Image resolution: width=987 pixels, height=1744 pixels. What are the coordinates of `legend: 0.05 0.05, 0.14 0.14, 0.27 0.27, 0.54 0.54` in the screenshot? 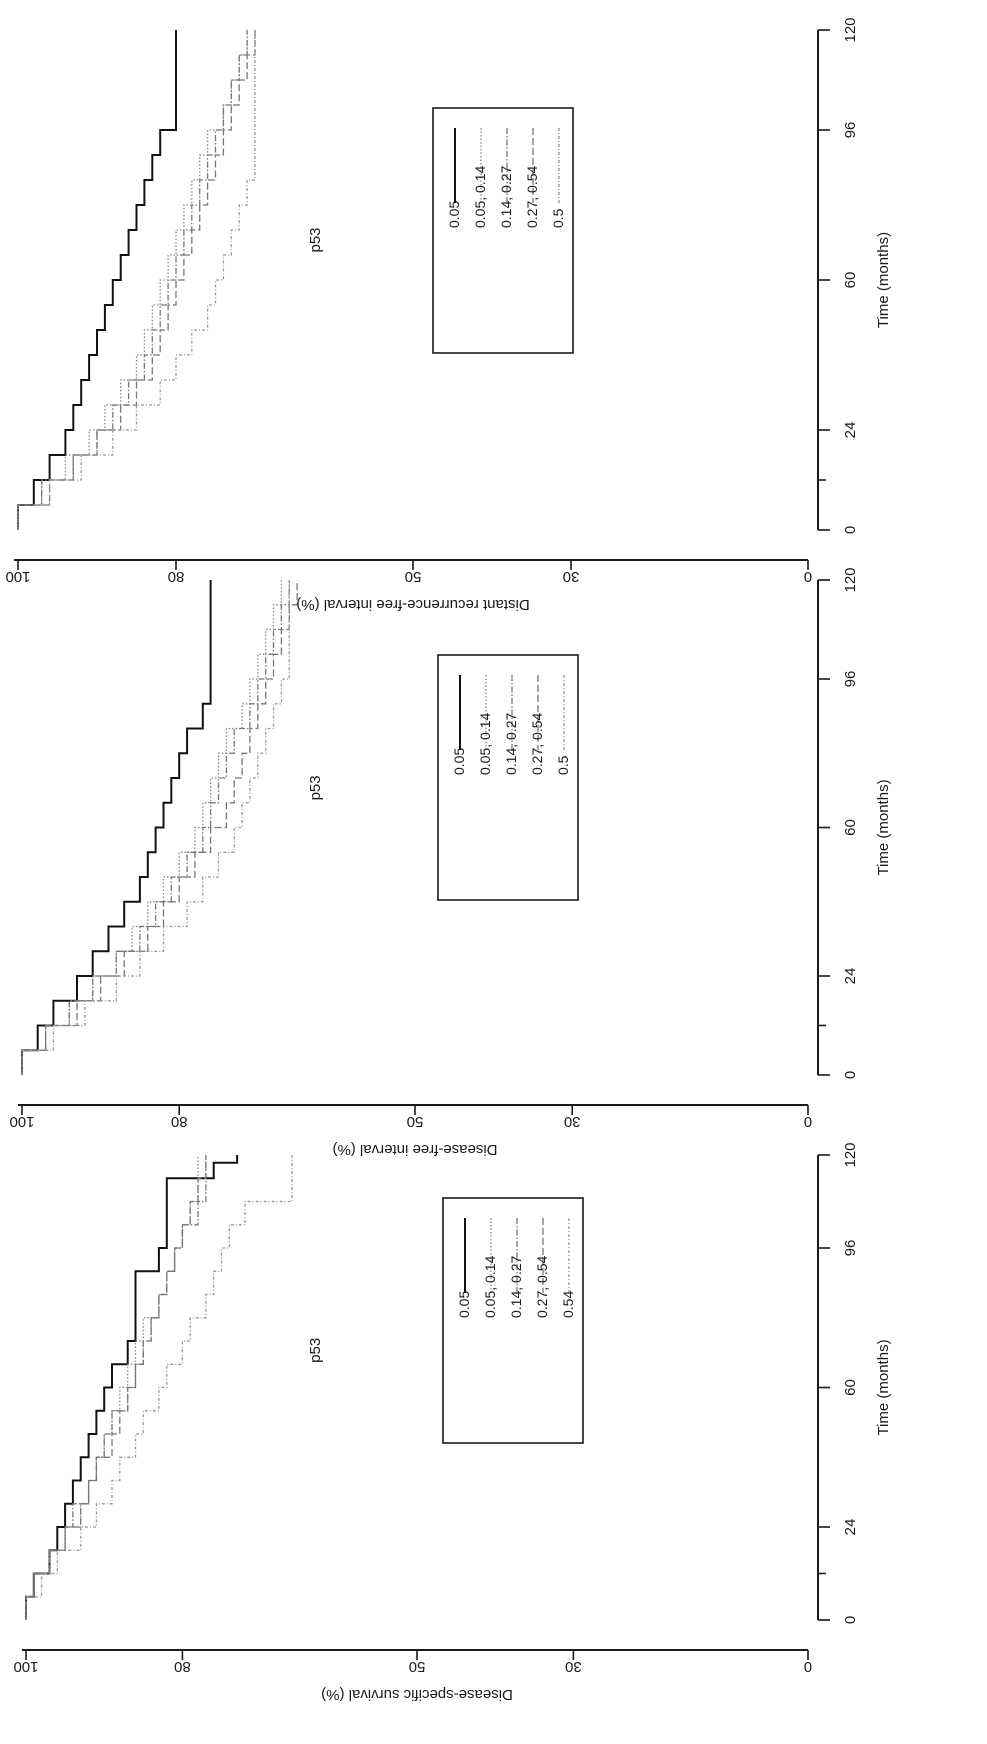 It's located at (513, 1320).